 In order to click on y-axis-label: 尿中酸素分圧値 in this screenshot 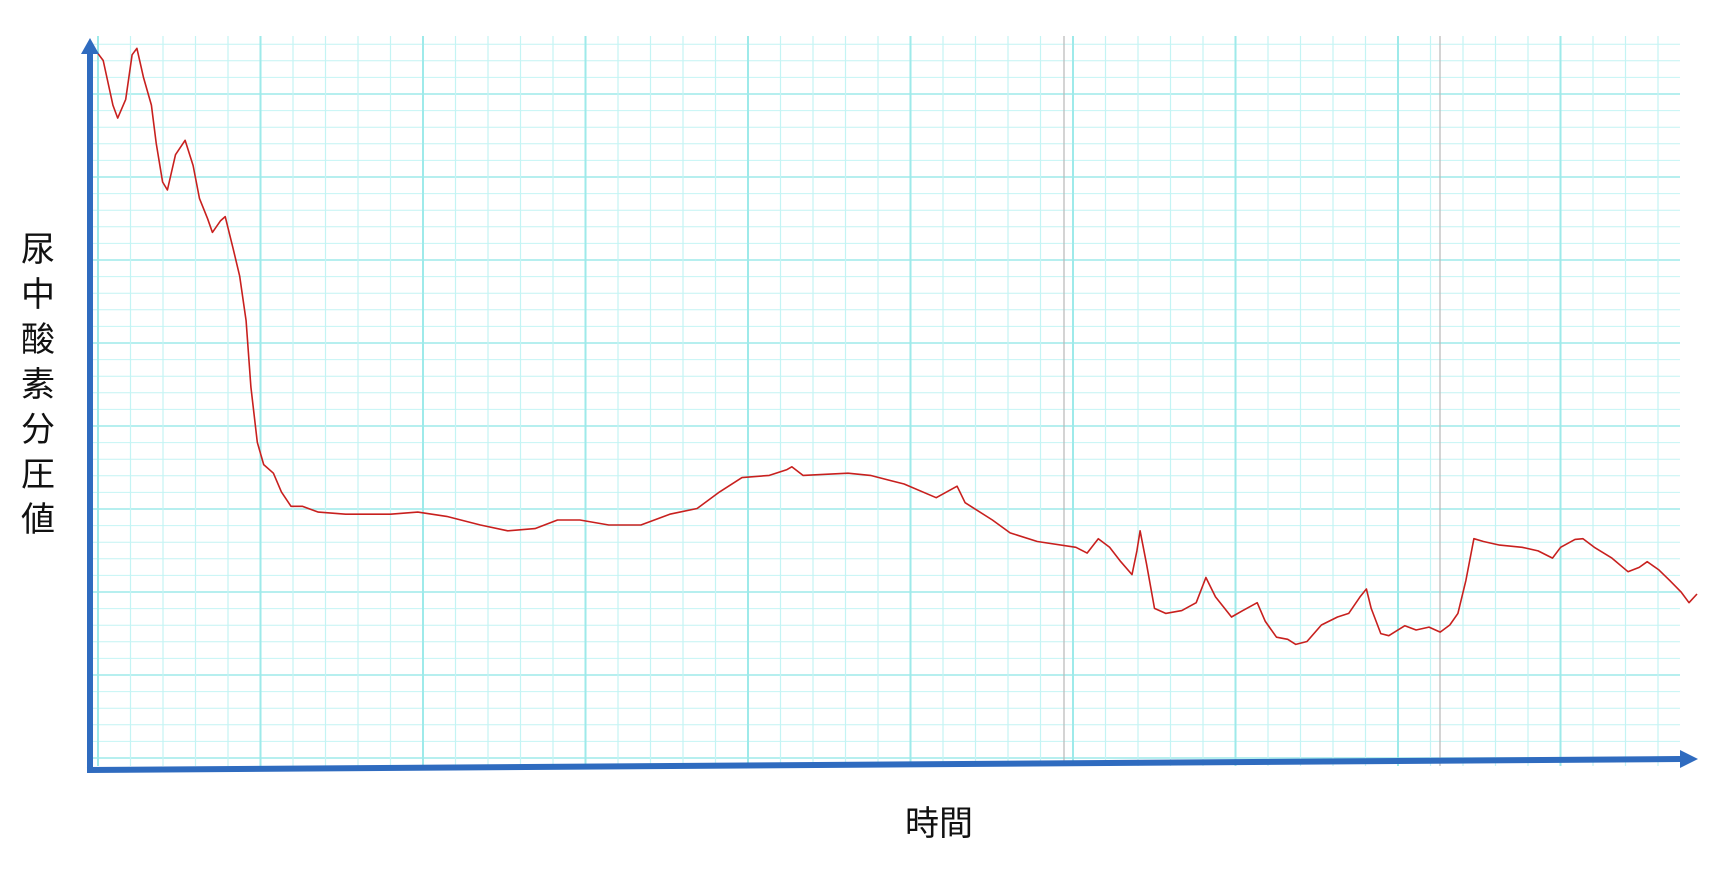, I will do `click(38, 385)`.